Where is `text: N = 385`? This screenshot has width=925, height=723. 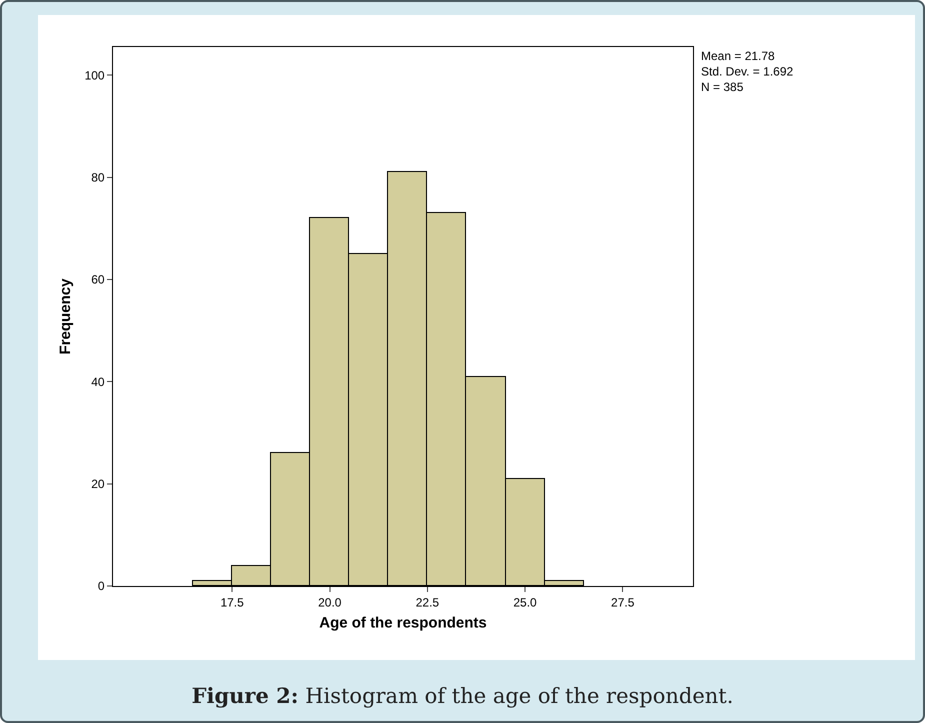 text: N = 385 is located at coordinates (722, 87).